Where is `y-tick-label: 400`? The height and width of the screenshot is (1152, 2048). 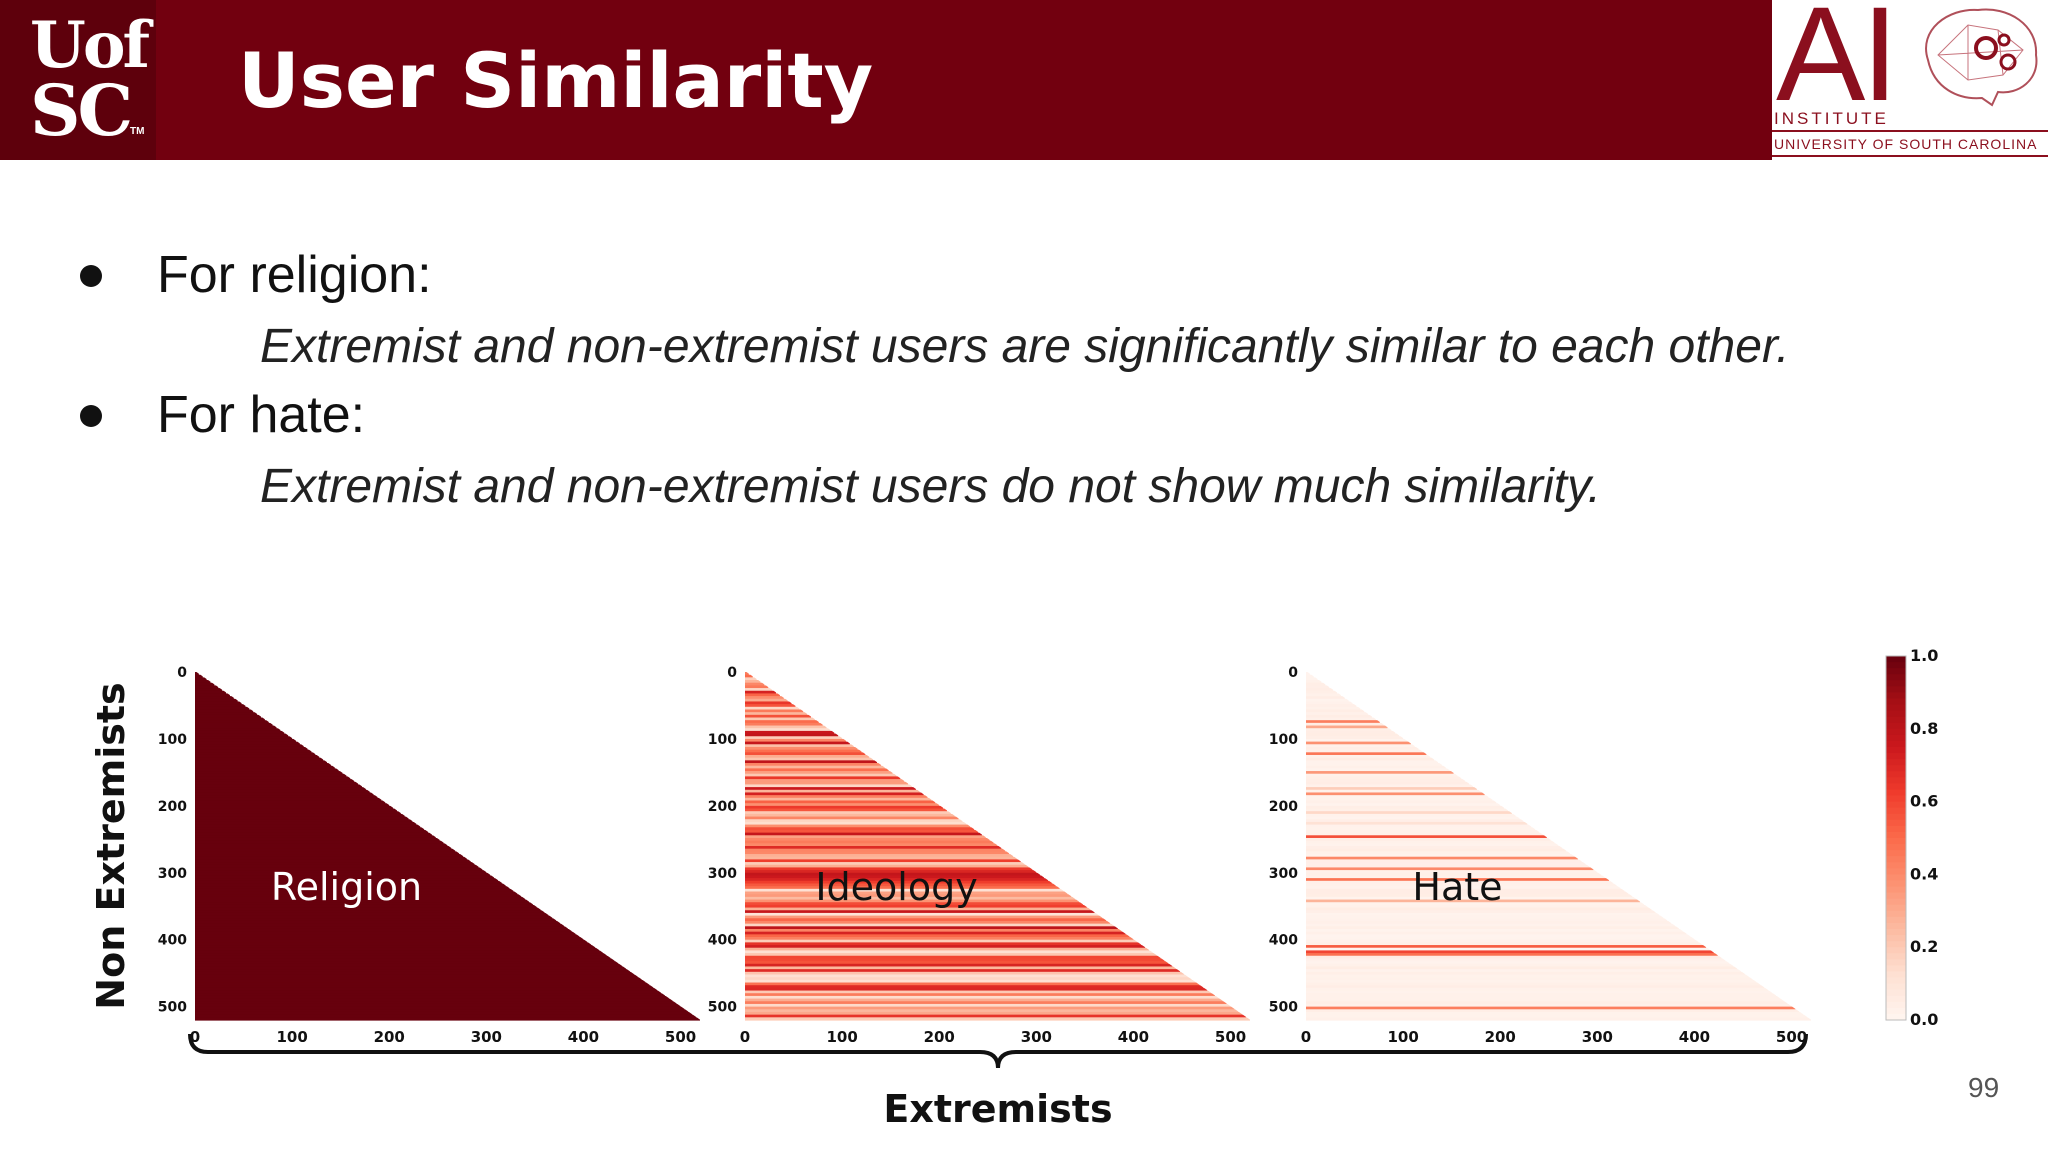 y-tick-label: 400 is located at coordinates (172, 941).